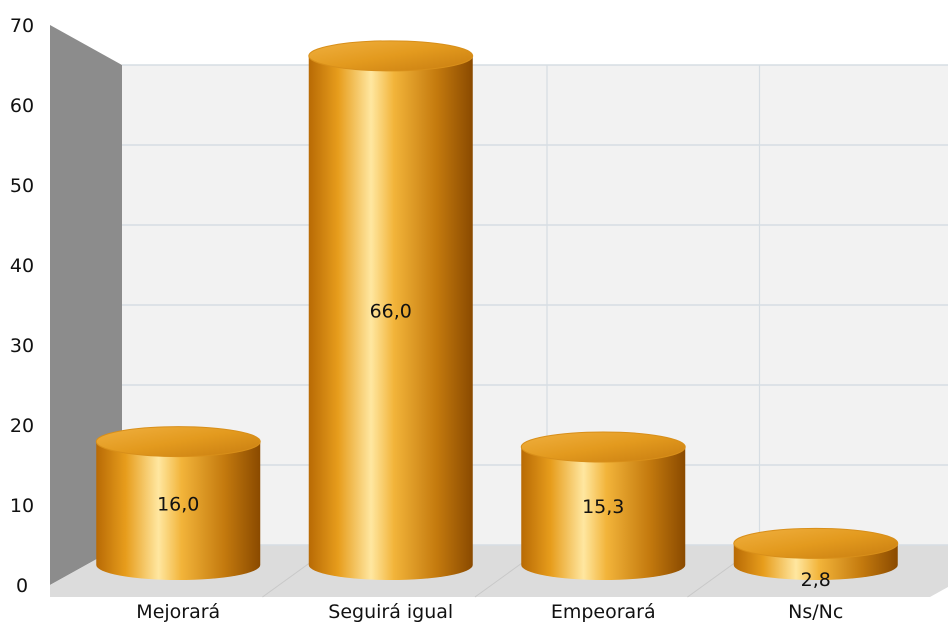 This screenshot has width=948, height=628. Describe the element at coordinates (22, 586) in the screenshot. I see `y-tick-label: 0` at that location.